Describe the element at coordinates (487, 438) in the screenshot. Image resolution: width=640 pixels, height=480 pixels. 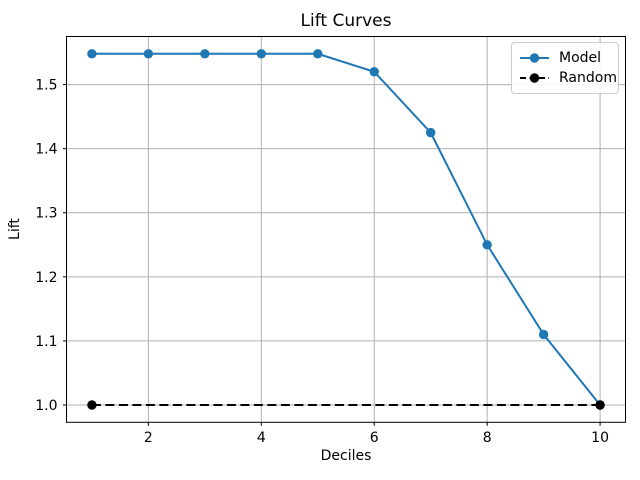
I see `x-tick-label: 8` at that location.